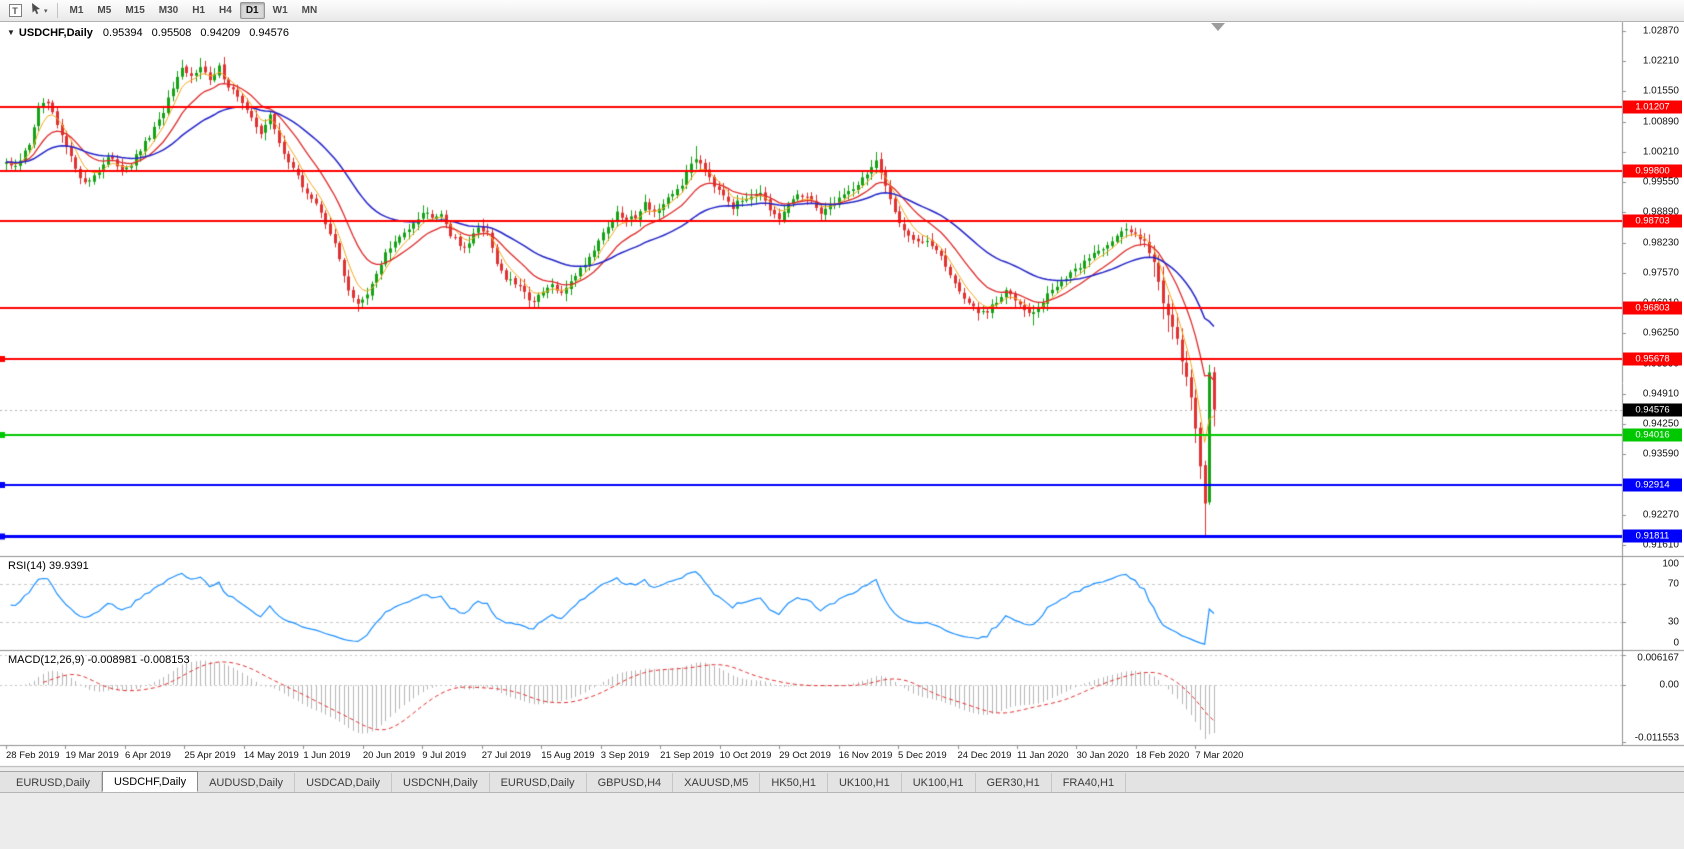  I want to click on ohlc-low: 0.94209, so click(220, 33).